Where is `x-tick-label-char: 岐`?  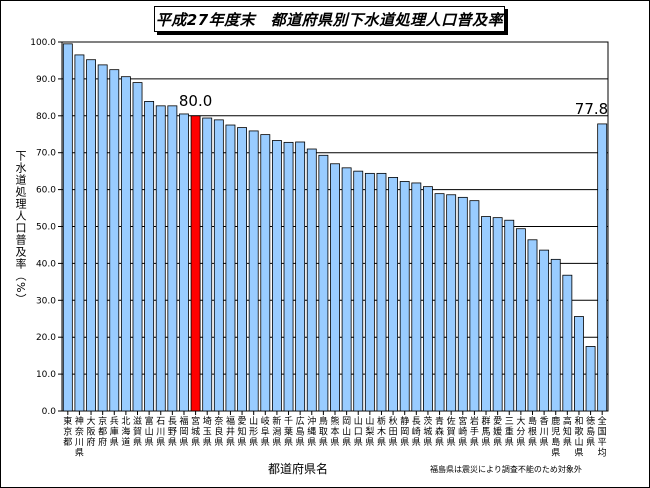 x-tick-label-char: 岐 is located at coordinates (265, 421).